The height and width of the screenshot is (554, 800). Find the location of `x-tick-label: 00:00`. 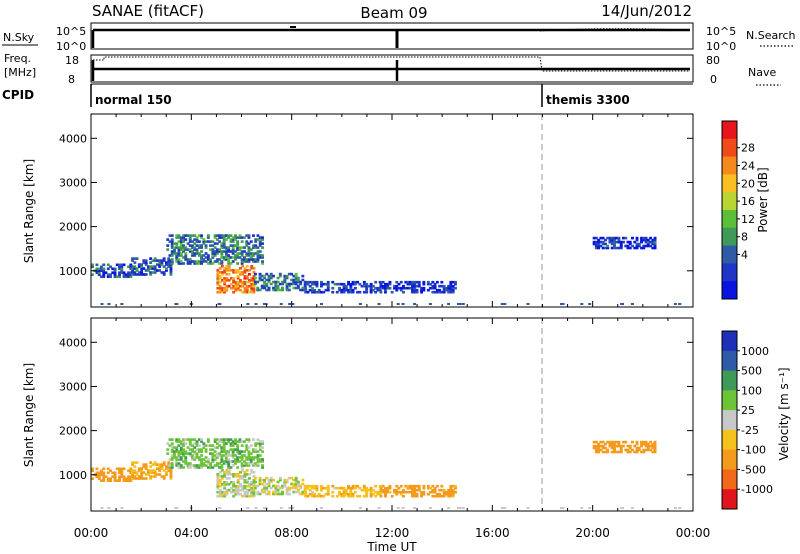

x-tick-label: 00:00 is located at coordinates (91, 533).